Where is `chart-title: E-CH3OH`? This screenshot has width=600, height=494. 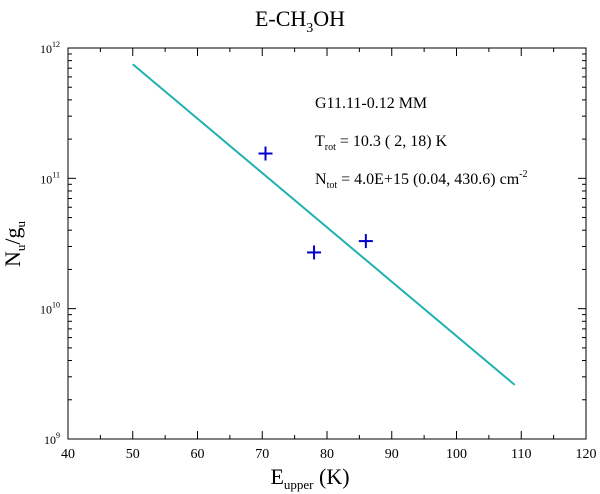 chart-title: E-CH3OH is located at coordinates (300, 21).